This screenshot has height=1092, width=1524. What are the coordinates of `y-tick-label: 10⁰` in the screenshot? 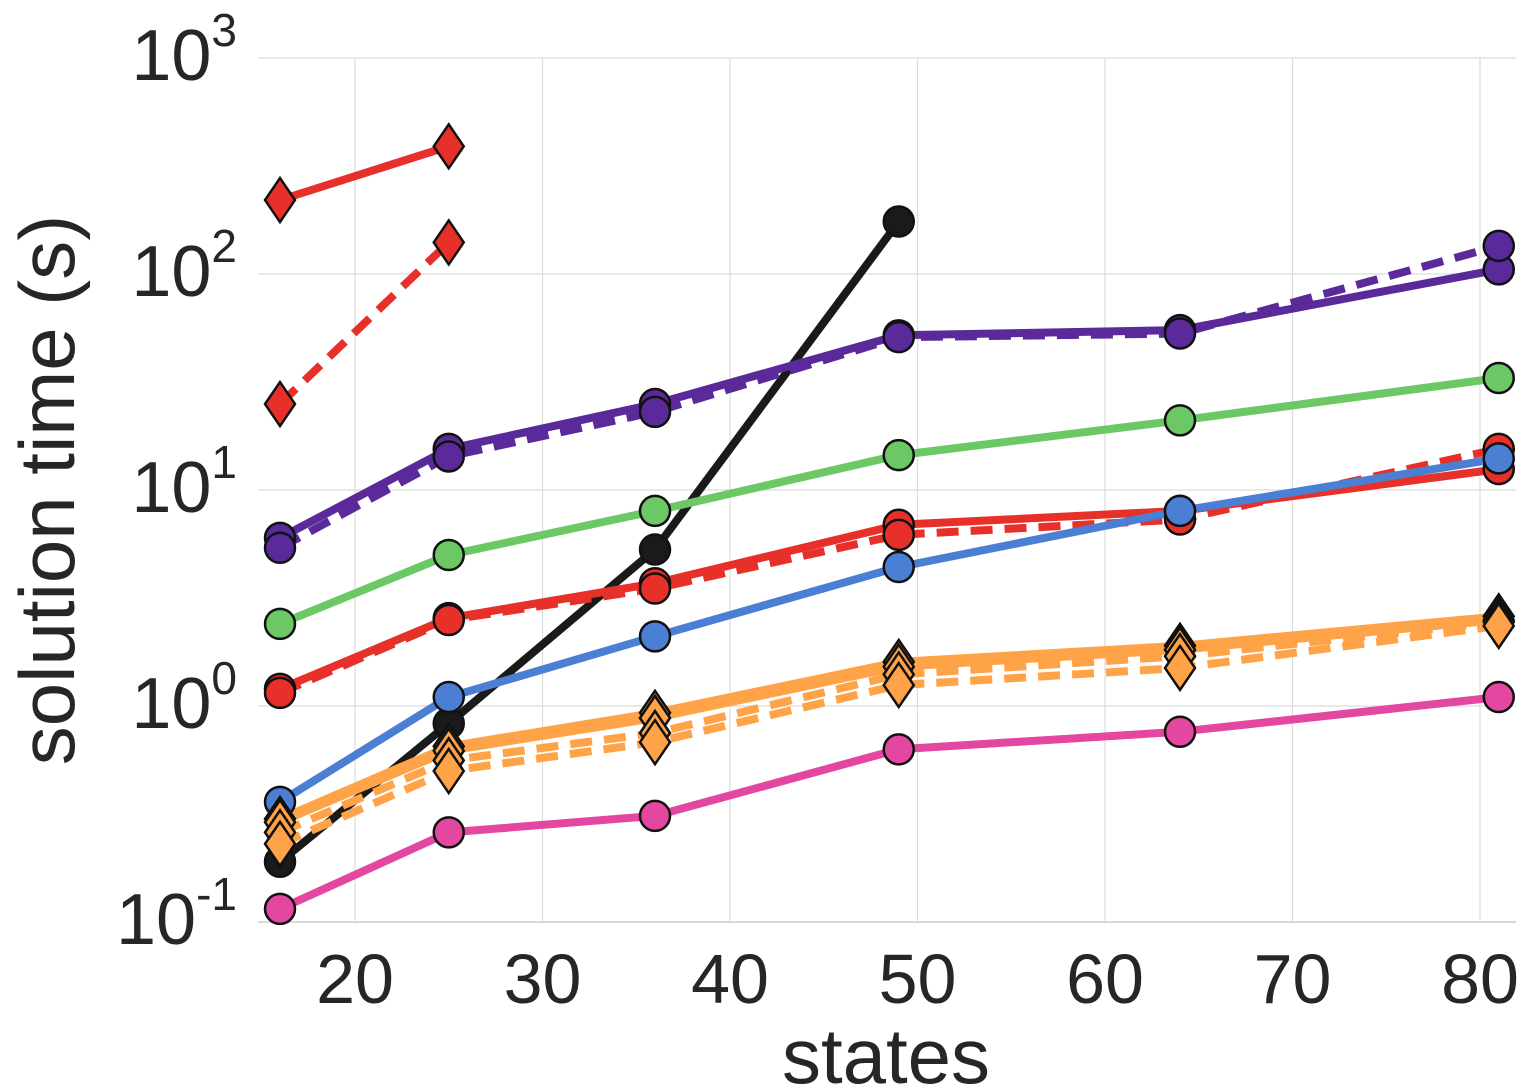 It's located at (184, 698).